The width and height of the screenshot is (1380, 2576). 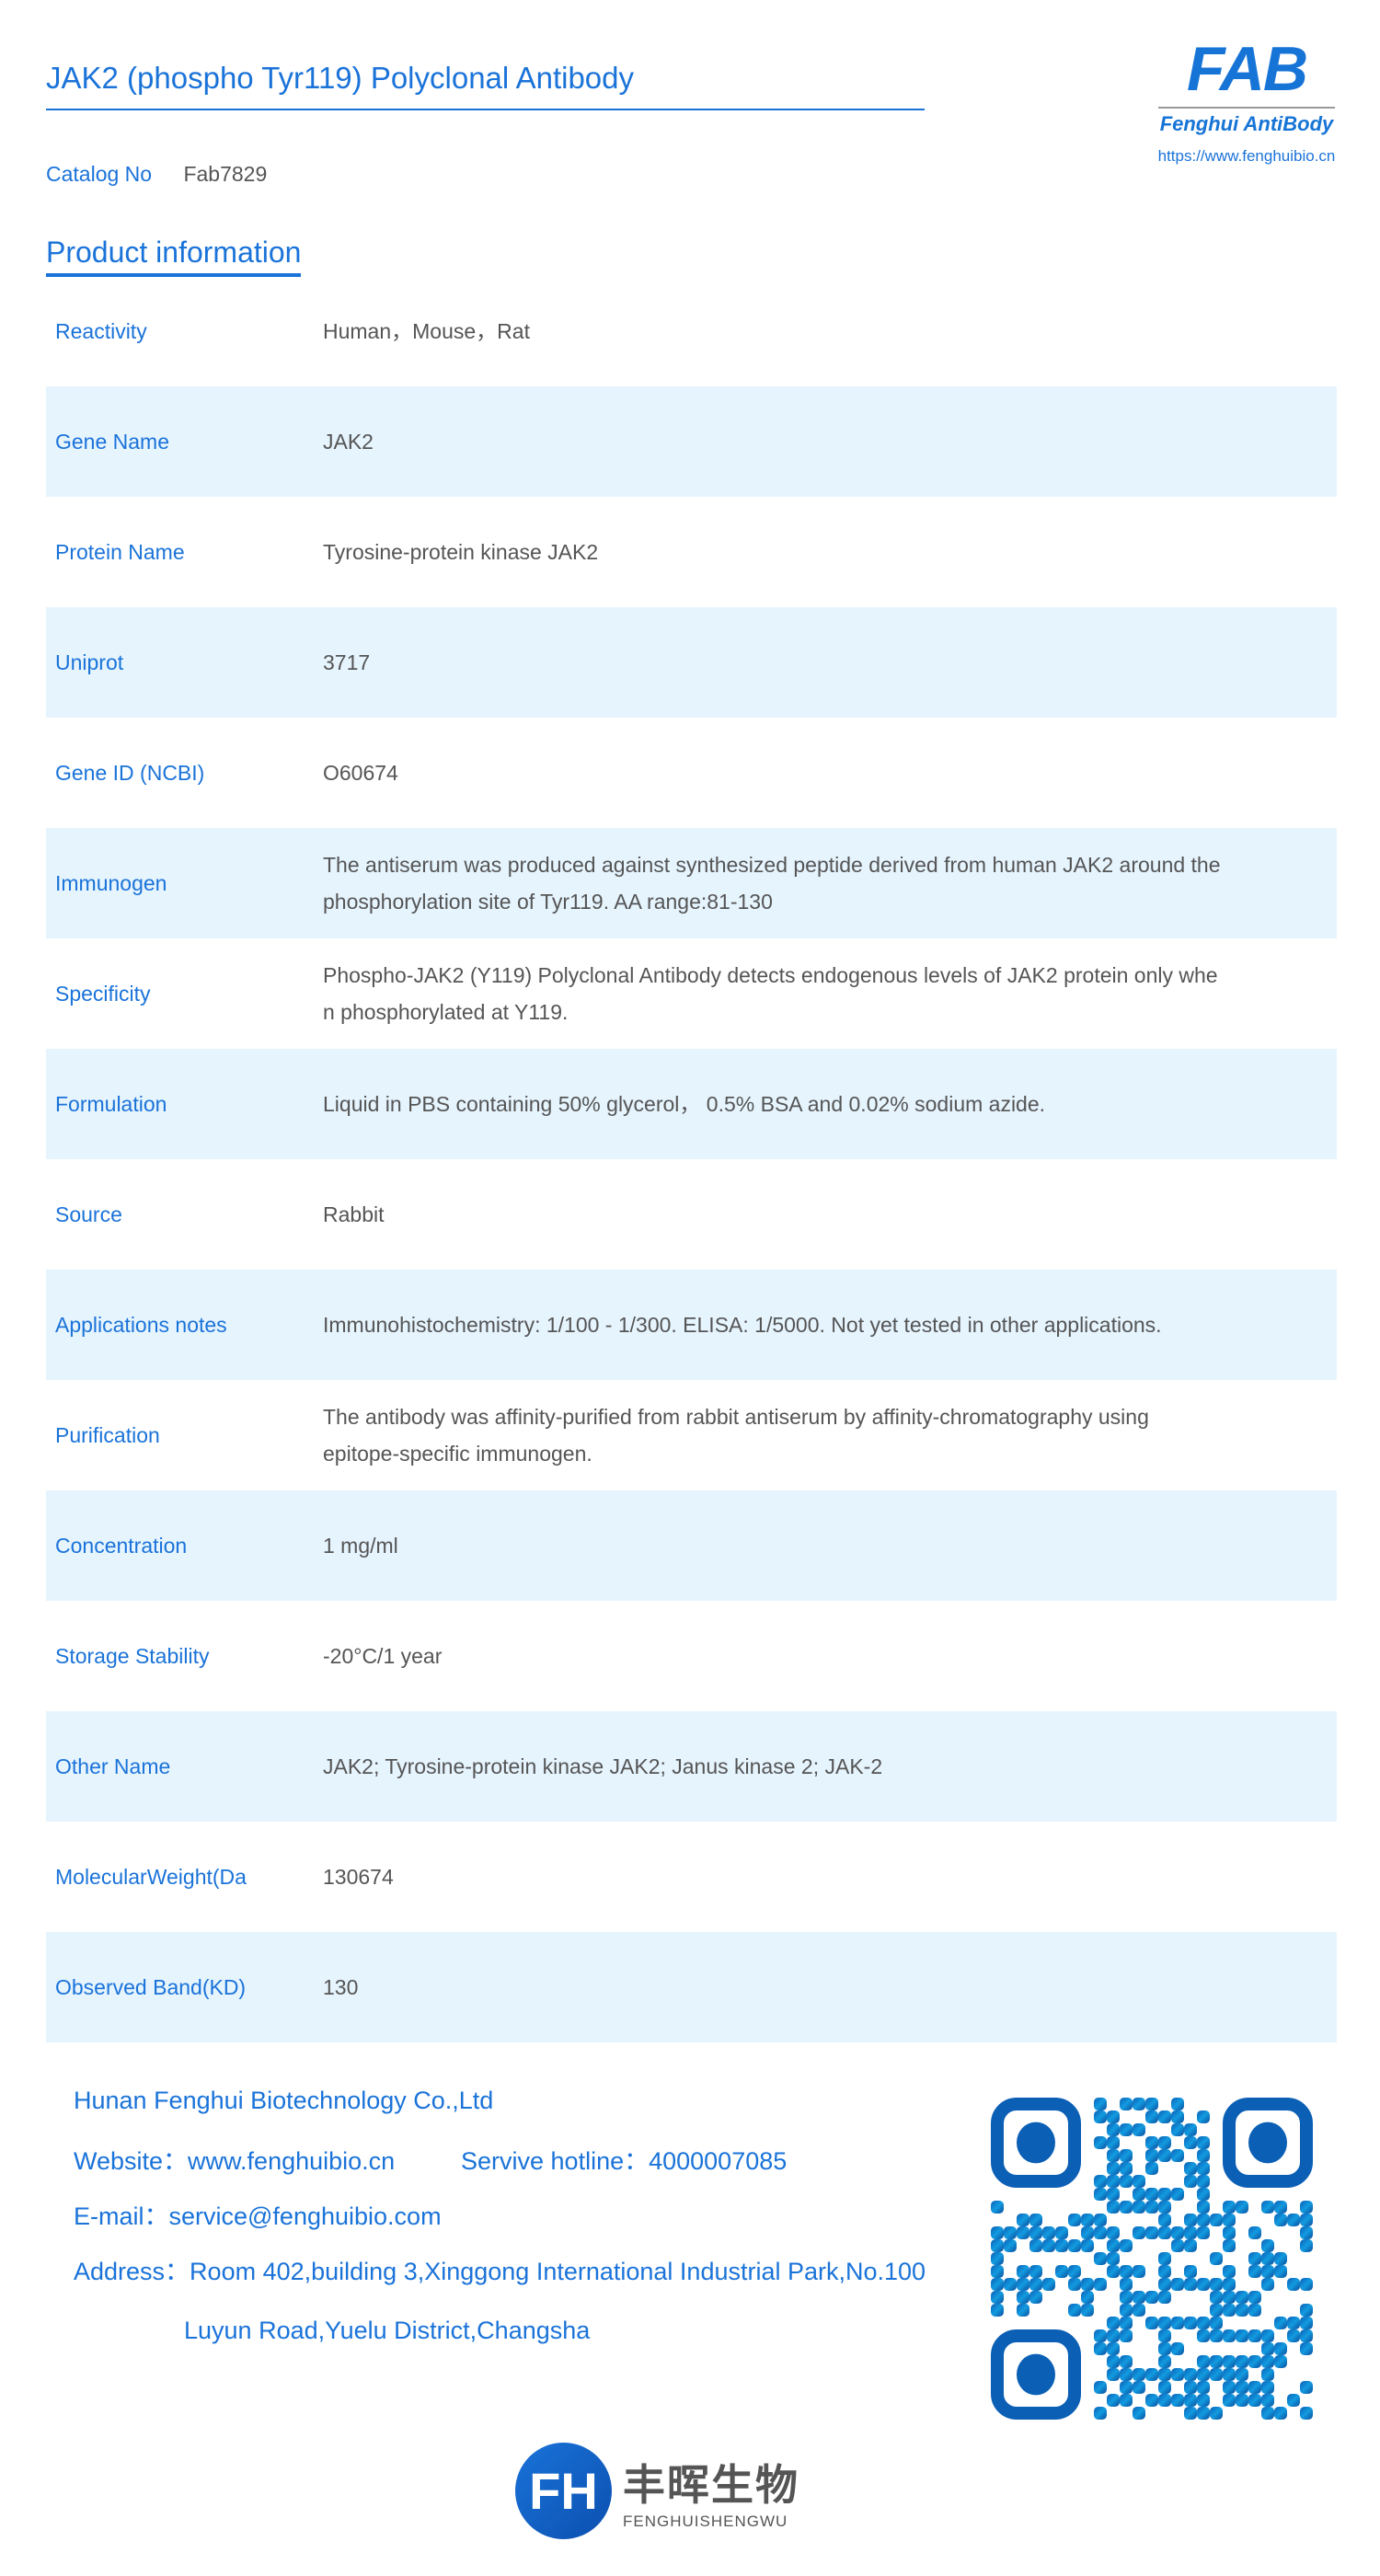 What do you see at coordinates (830, 1656) in the screenshot?
I see `row-value: -20°C/1 year` at bounding box center [830, 1656].